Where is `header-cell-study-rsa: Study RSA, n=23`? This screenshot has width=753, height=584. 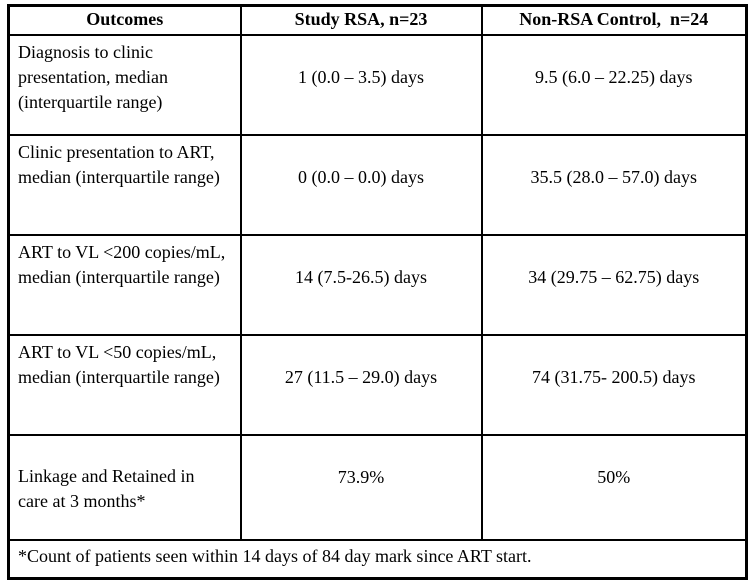 header-cell-study-rsa: Study RSA, n=23 is located at coordinates (361, 20).